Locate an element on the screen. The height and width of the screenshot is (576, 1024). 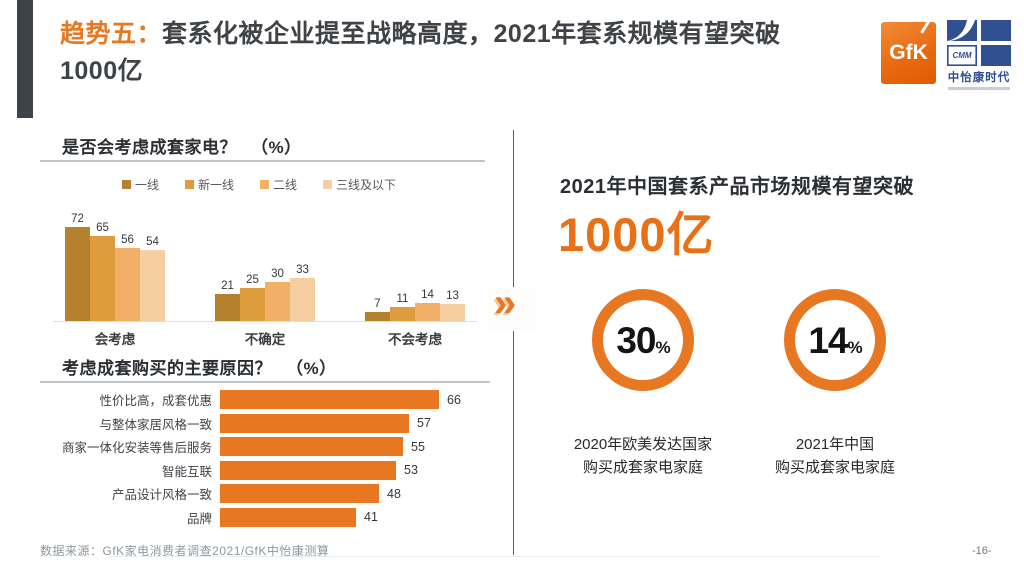
chevron-backdrop is located at coordinates (512, 309).